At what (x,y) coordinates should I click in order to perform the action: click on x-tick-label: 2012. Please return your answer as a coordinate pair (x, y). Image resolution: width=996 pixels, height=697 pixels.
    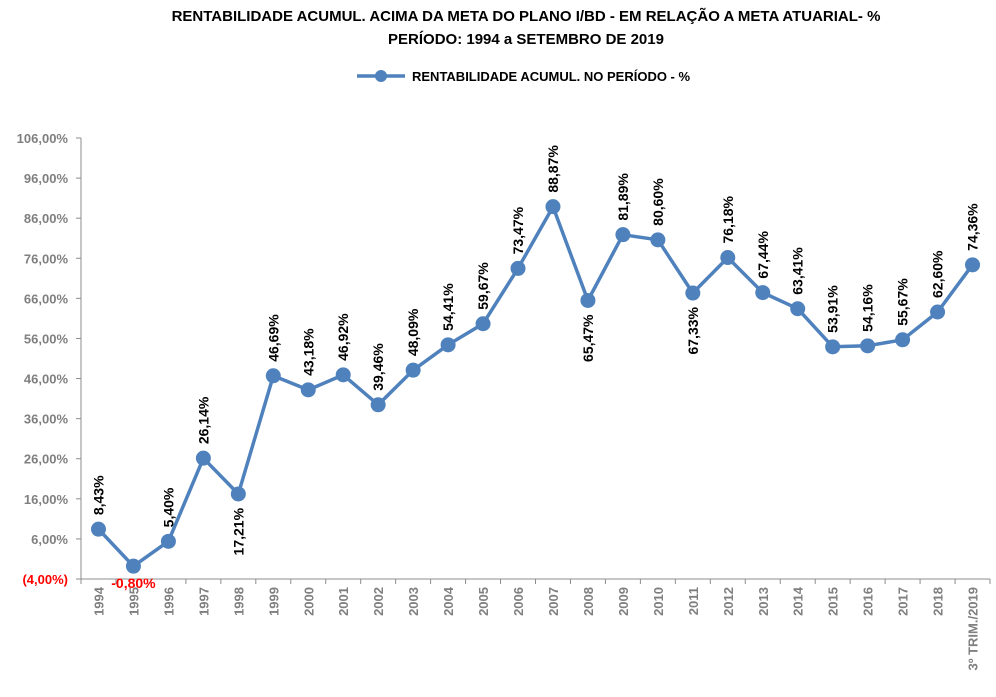
    Looking at the image, I should click on (728, 601).